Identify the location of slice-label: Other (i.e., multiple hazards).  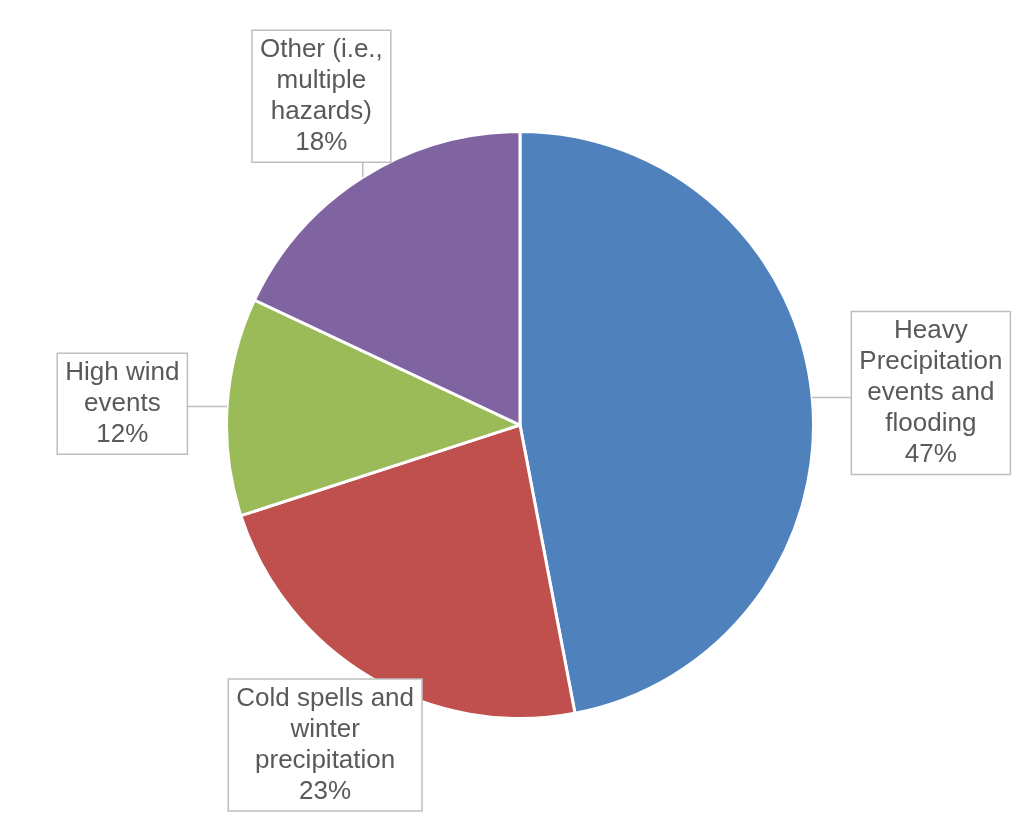
(321, 79).